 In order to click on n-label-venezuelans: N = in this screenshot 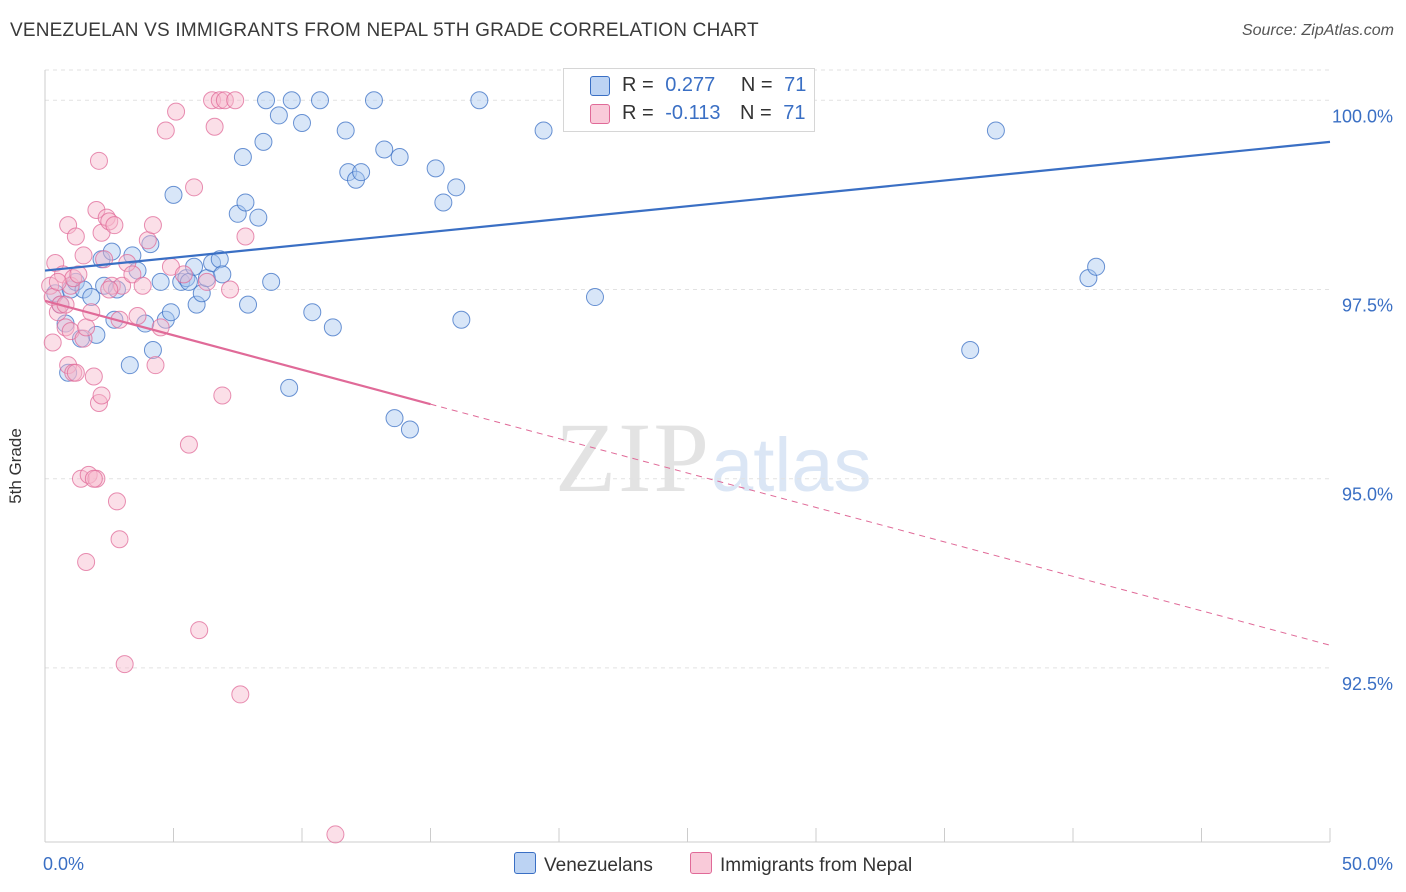, I will do `click(756, 85)`.